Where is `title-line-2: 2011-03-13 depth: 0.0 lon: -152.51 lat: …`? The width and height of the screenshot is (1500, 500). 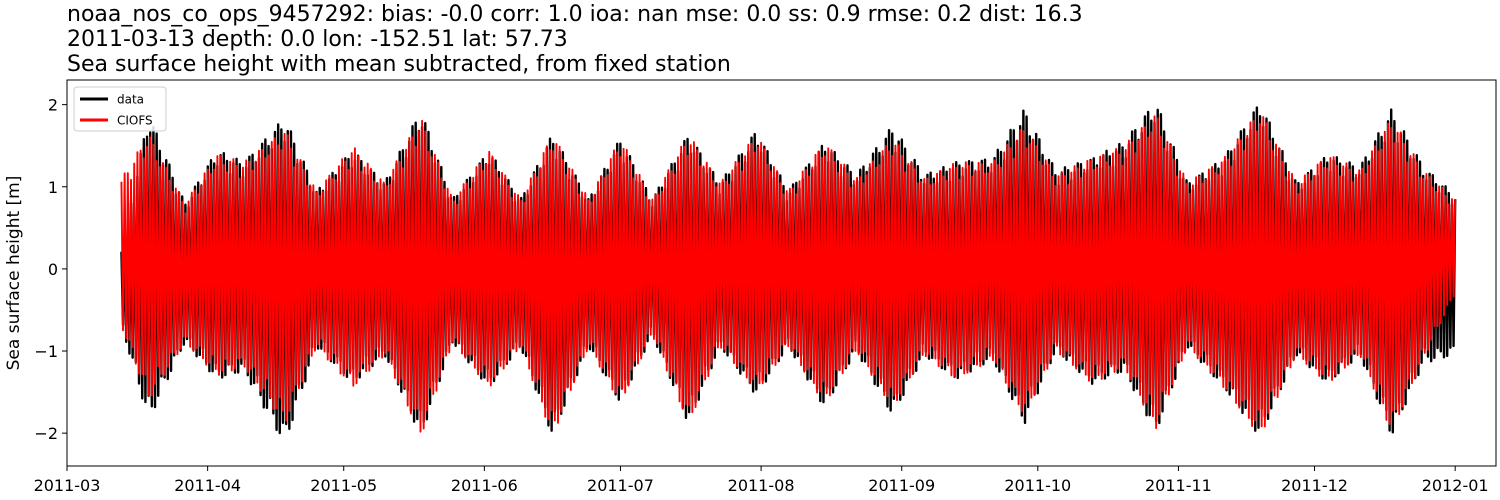
title-line-2: 2011-03-13 depth: 0.0 lon: -152.51 lat: … is located at coordinates (317, 39).